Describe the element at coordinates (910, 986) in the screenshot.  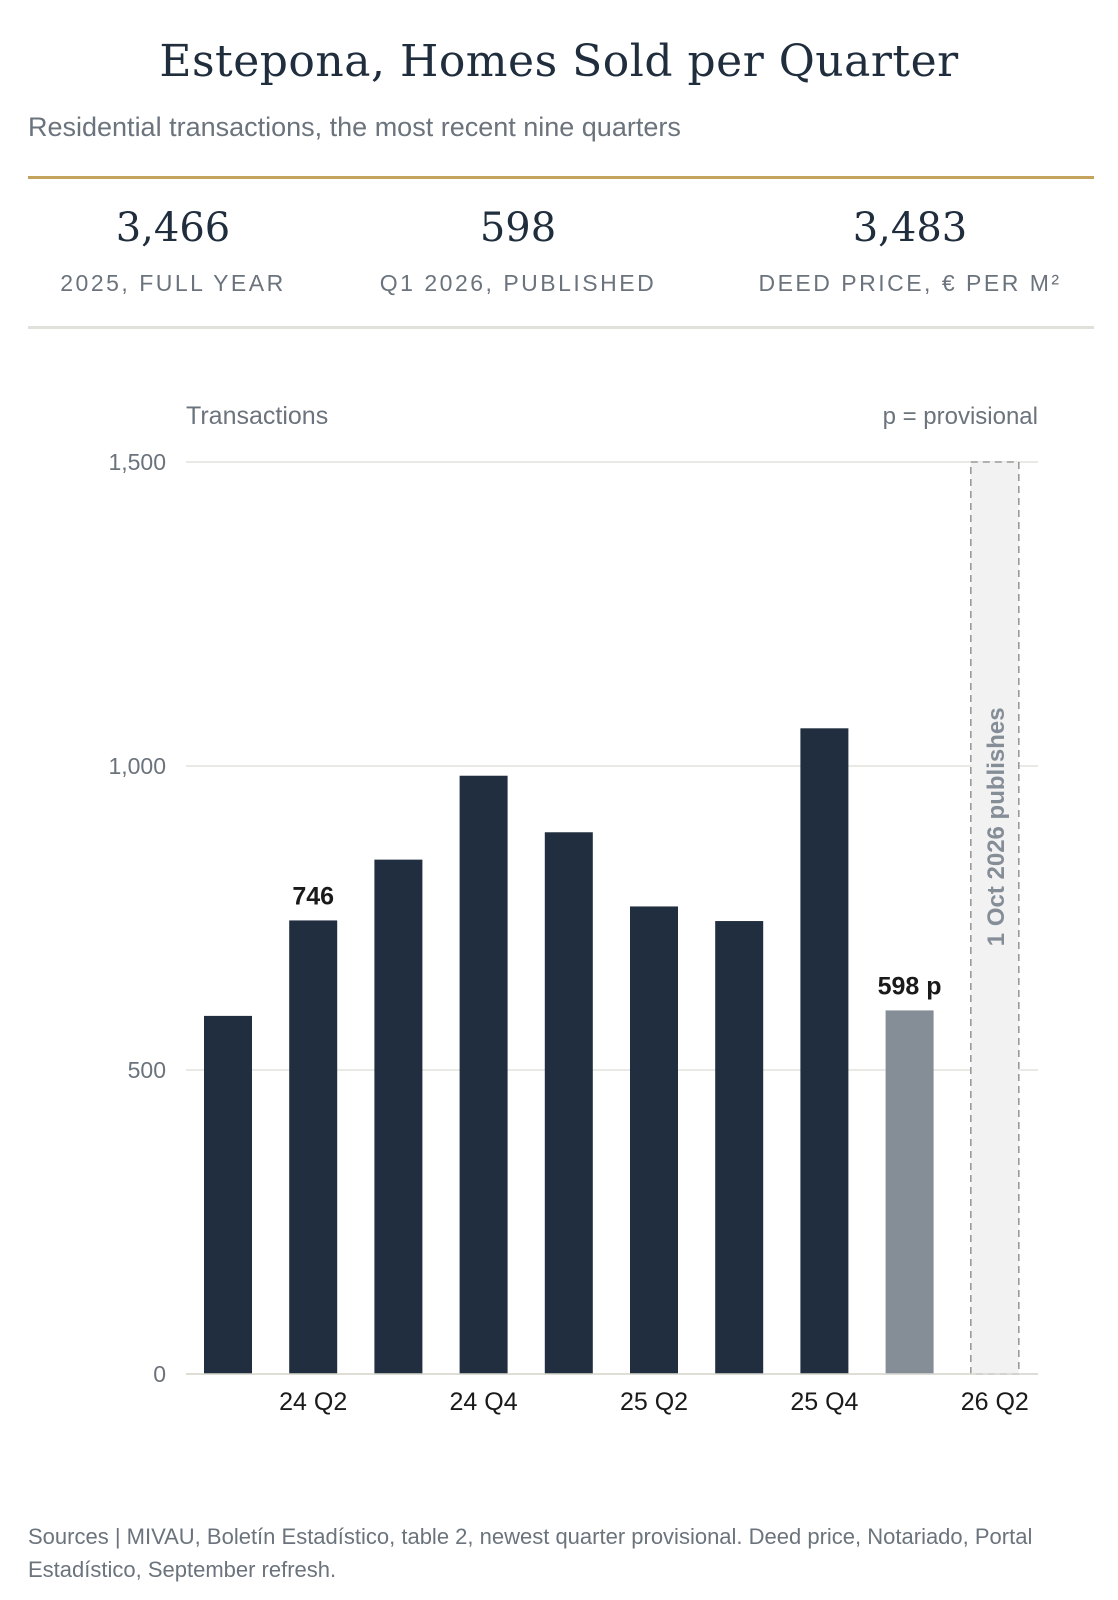
I see `data-label: 598 p` at that location.